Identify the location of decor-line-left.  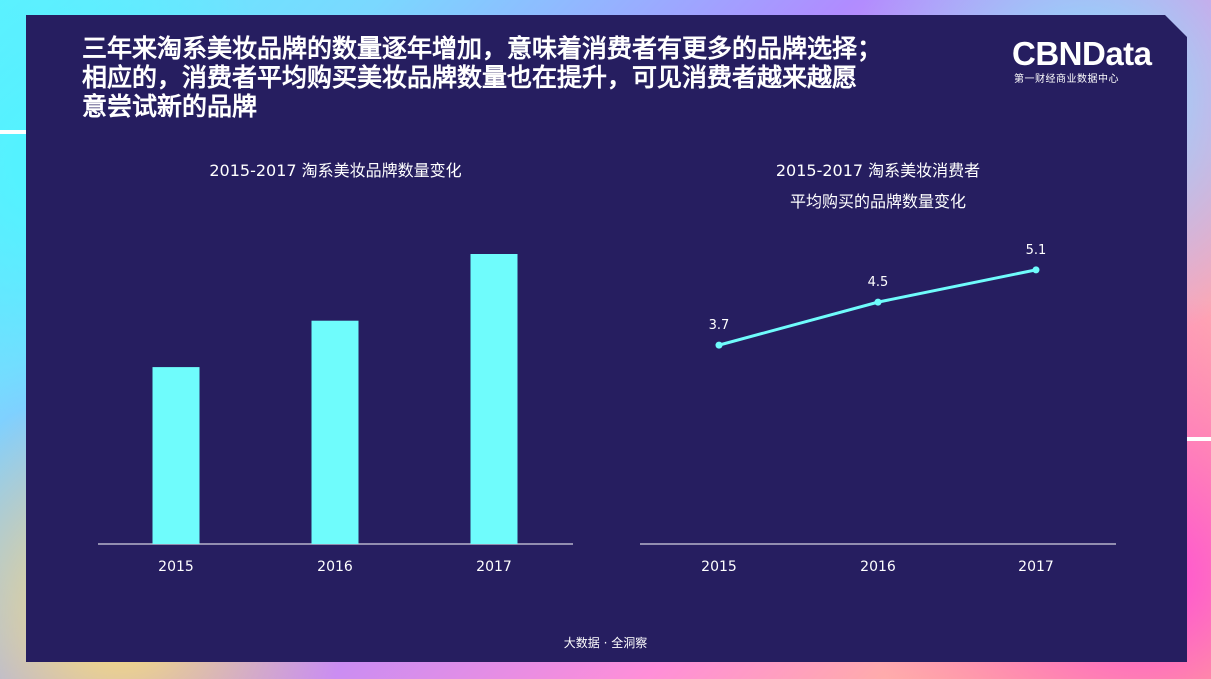
(13, 132).